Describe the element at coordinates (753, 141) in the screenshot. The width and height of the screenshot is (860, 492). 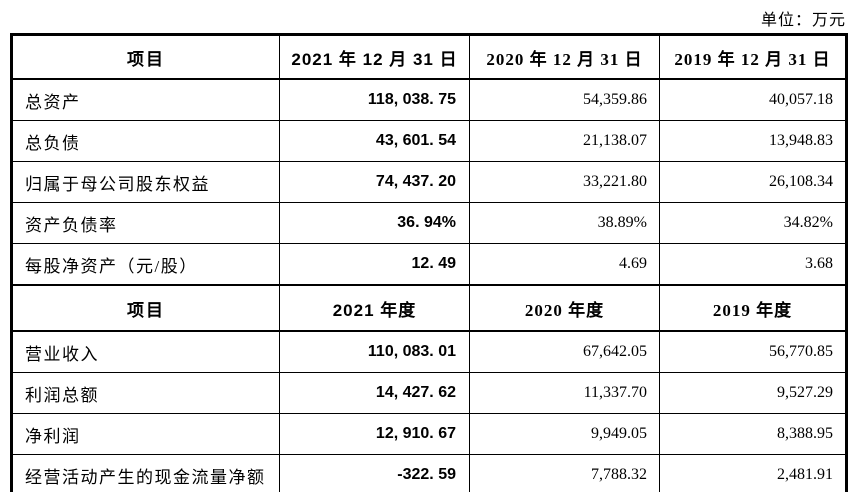
I see `value-2019: 13,948.83` at that location.